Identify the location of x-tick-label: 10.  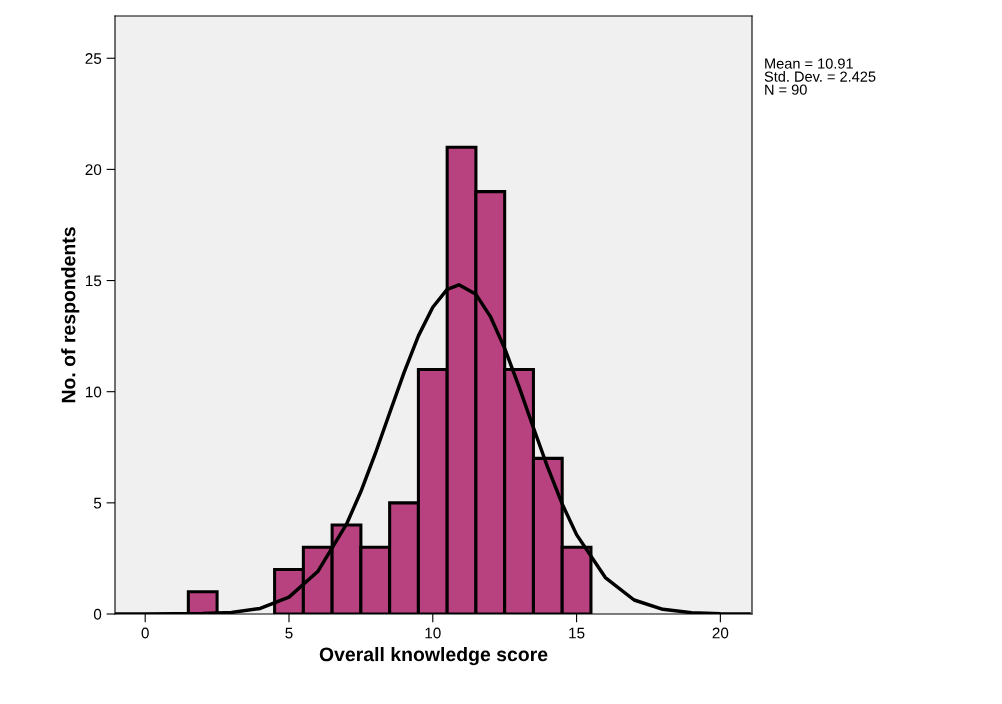
(433, 633).